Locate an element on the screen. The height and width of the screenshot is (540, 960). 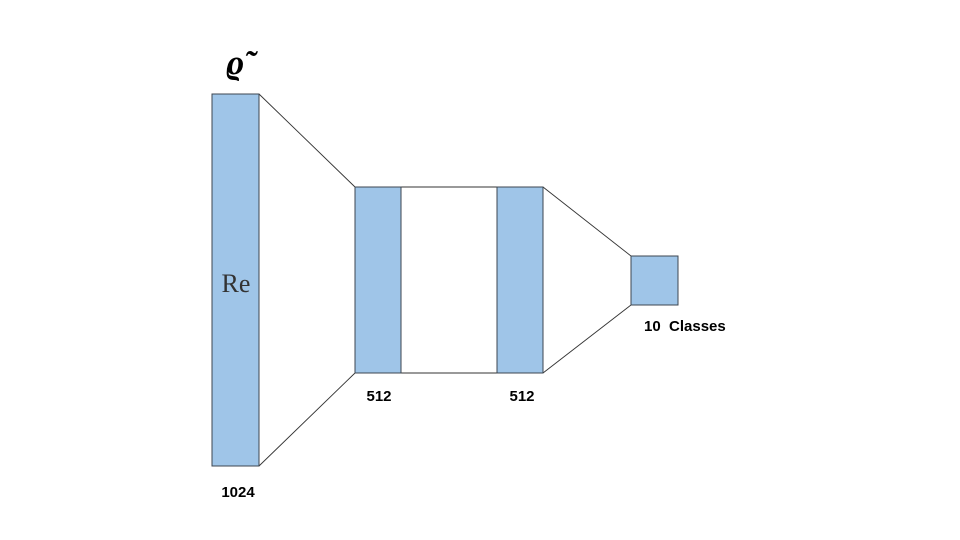
input-inner-label: Re is located at coordinates (236, 283).